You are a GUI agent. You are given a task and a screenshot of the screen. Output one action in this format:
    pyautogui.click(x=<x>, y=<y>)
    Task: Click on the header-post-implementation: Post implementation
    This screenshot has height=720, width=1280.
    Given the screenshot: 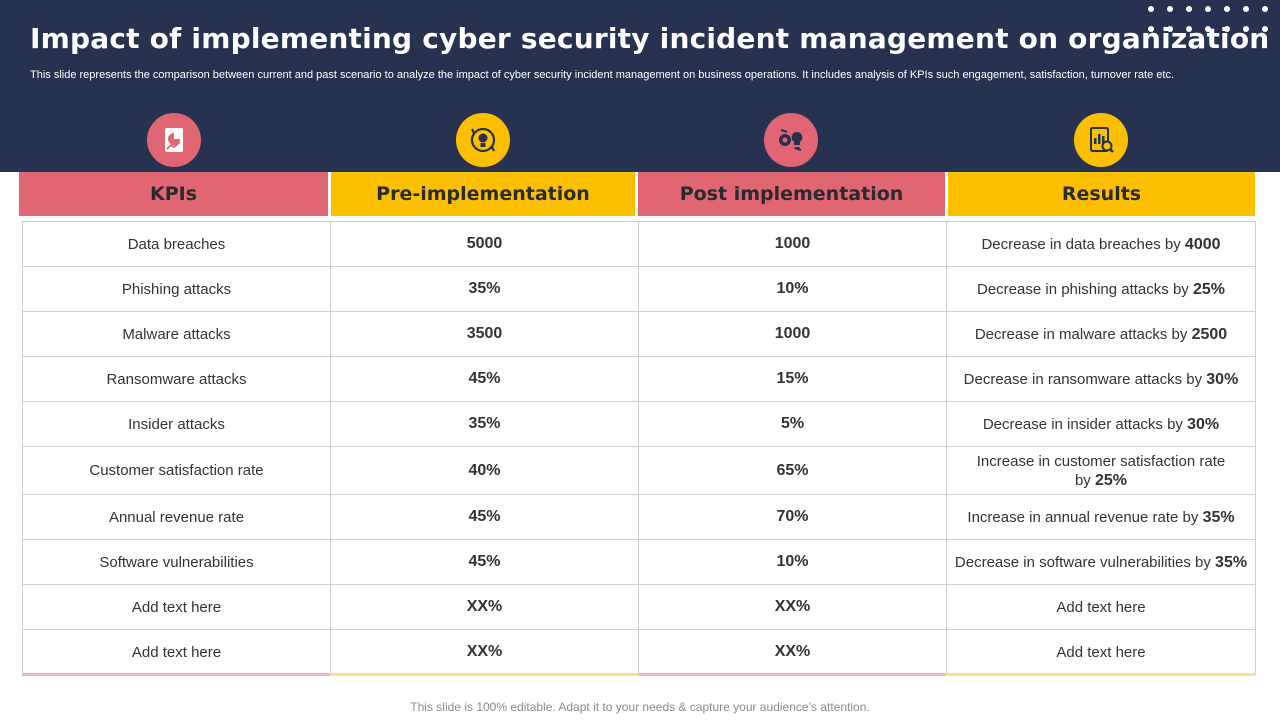 What is the action you would take?
    pyautogui.click(x=791, y=194)
    